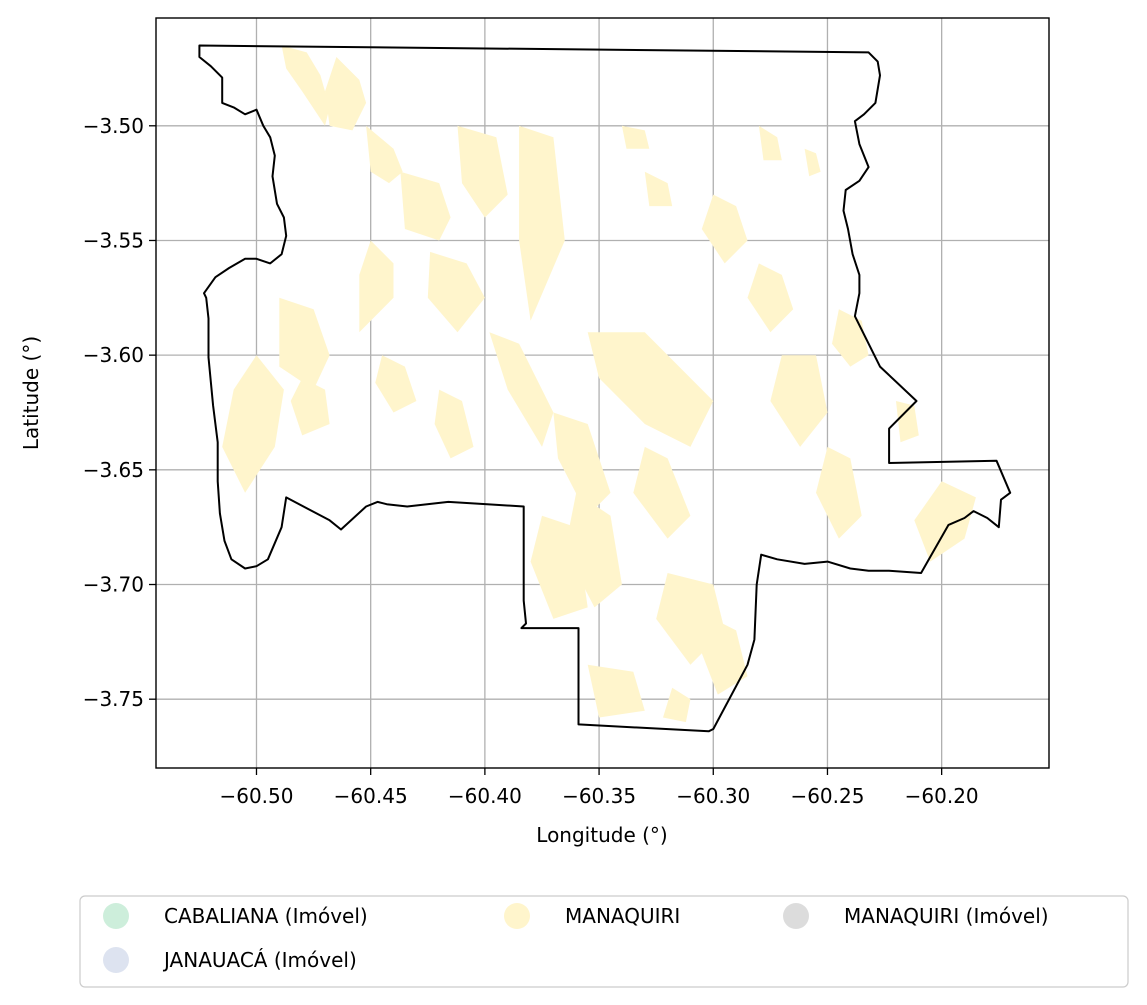  Describe the element at coordinates (371, 796) in the screenshot. I see `x-tick-label-1: −60.45` at that location.